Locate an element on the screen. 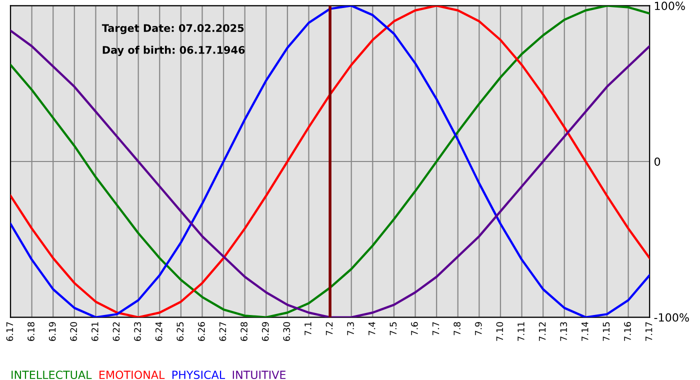  text: INTUITIVE is located at coordinates (259, 375).